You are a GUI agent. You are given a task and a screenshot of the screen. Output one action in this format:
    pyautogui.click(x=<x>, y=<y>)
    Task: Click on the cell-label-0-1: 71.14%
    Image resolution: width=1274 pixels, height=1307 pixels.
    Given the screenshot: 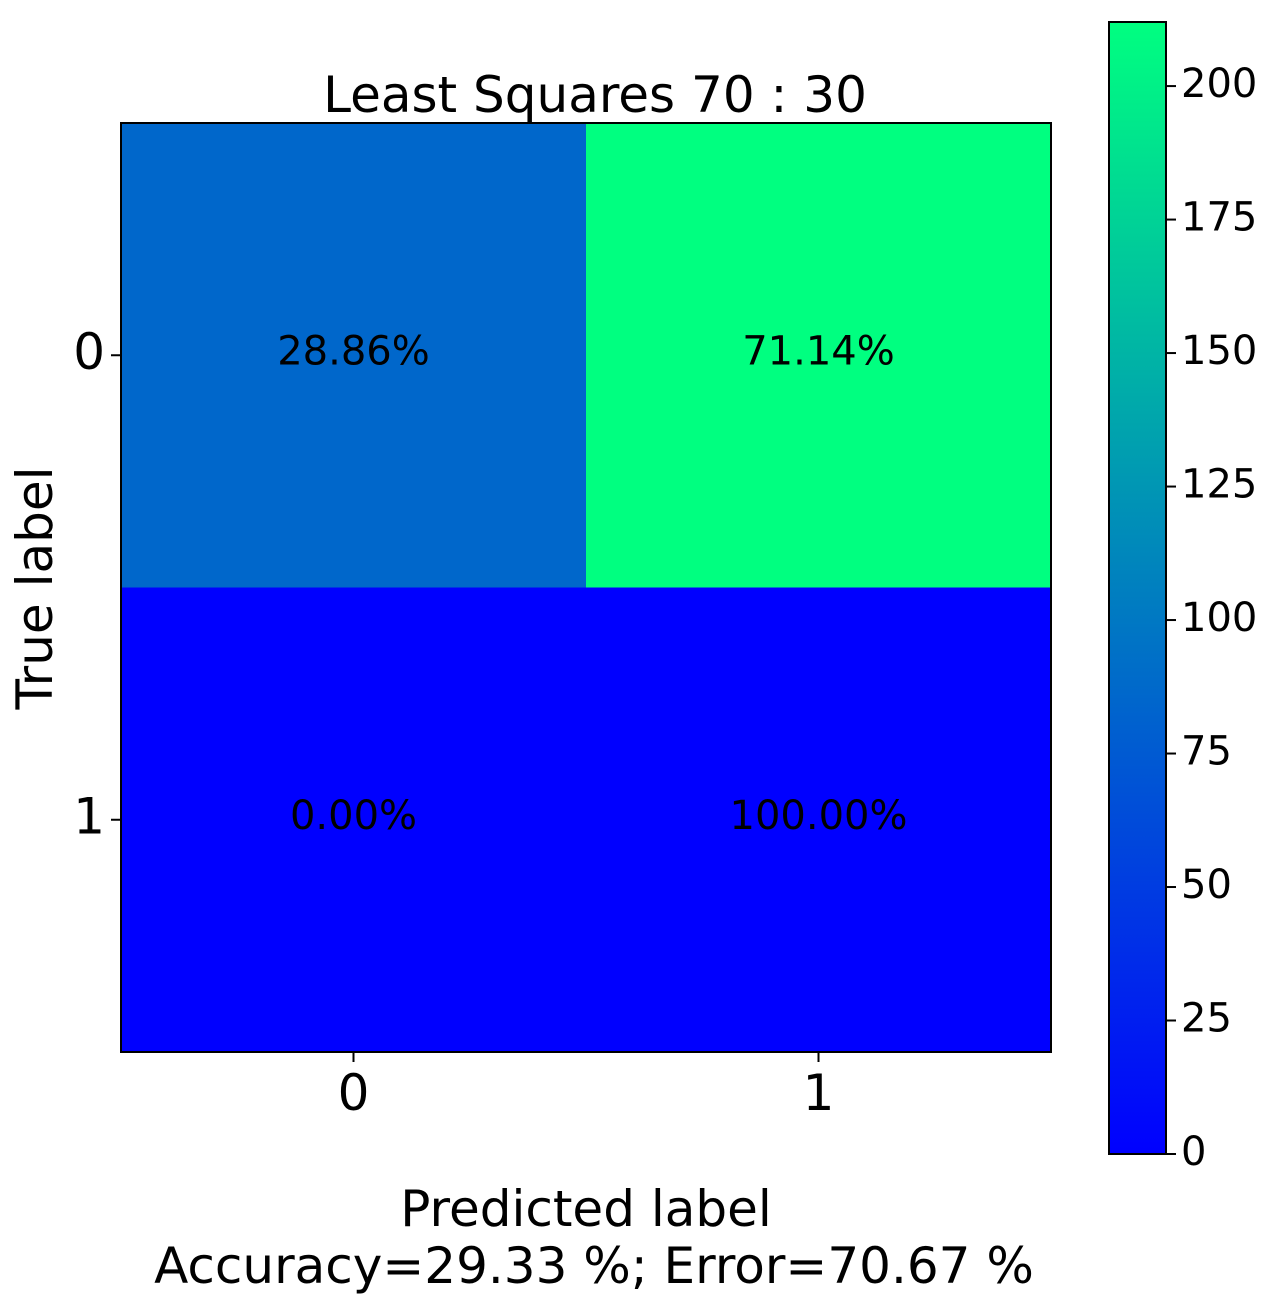 What is the action you would take?
    pyautogui.click(x=818, y=351)
    